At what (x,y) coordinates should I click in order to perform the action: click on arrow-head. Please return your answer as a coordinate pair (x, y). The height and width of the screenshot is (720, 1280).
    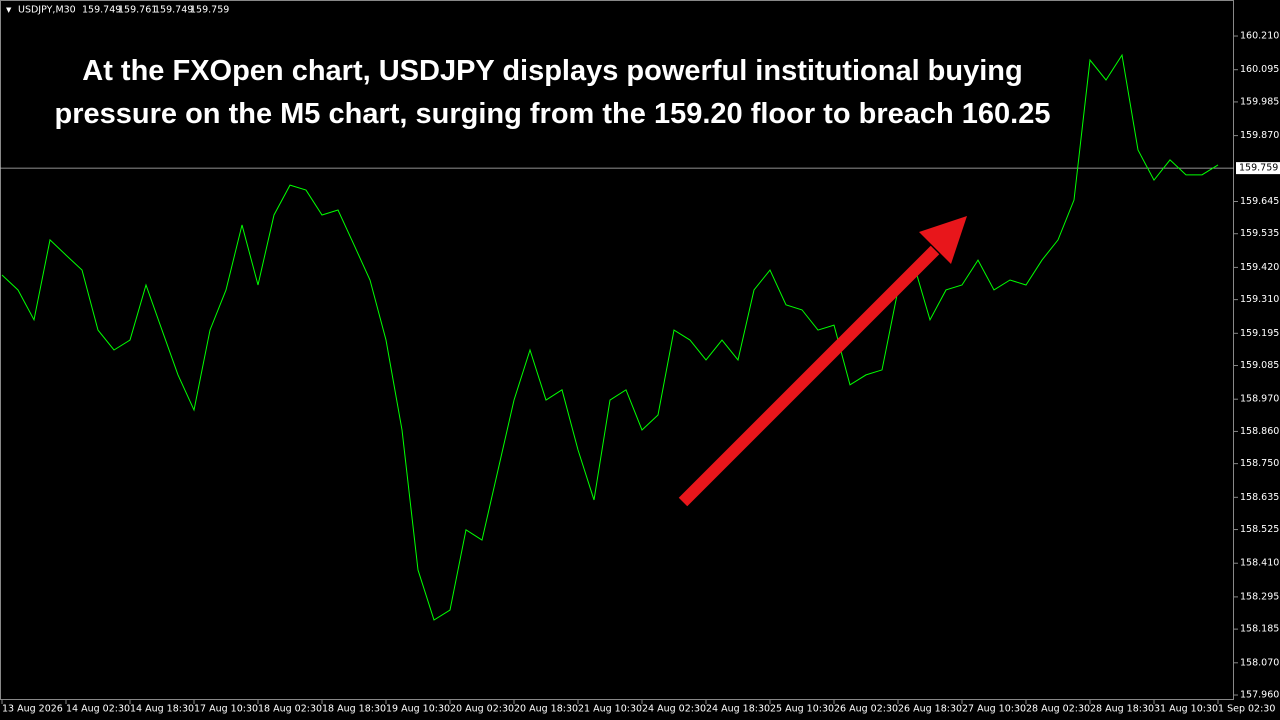
    Looking at the image, I should click on (943, 240).